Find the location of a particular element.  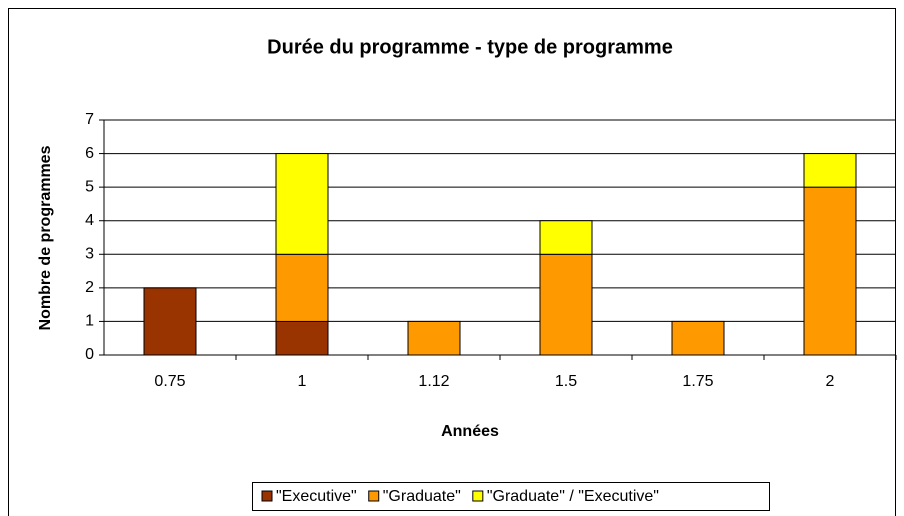

y-tick-label: 6 is located at coordinates (89, 153).